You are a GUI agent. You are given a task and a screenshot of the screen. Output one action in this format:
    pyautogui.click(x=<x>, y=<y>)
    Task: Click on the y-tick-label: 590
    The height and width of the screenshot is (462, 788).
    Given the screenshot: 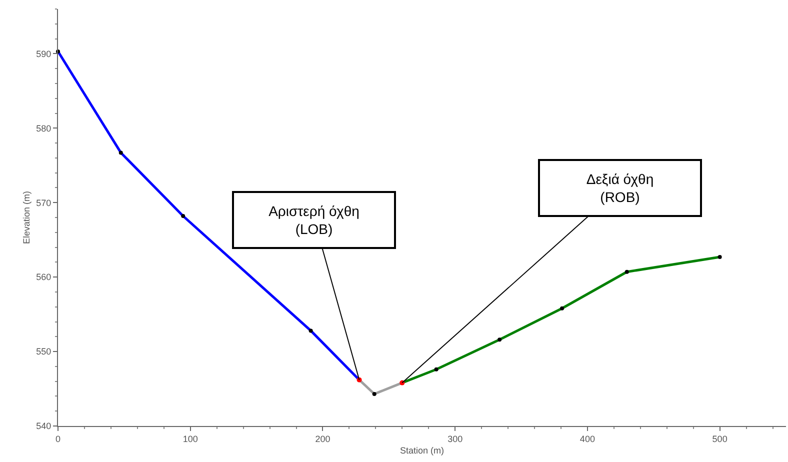 What is the action you would take?
    pyautogui.click(x=44, y=53)
    